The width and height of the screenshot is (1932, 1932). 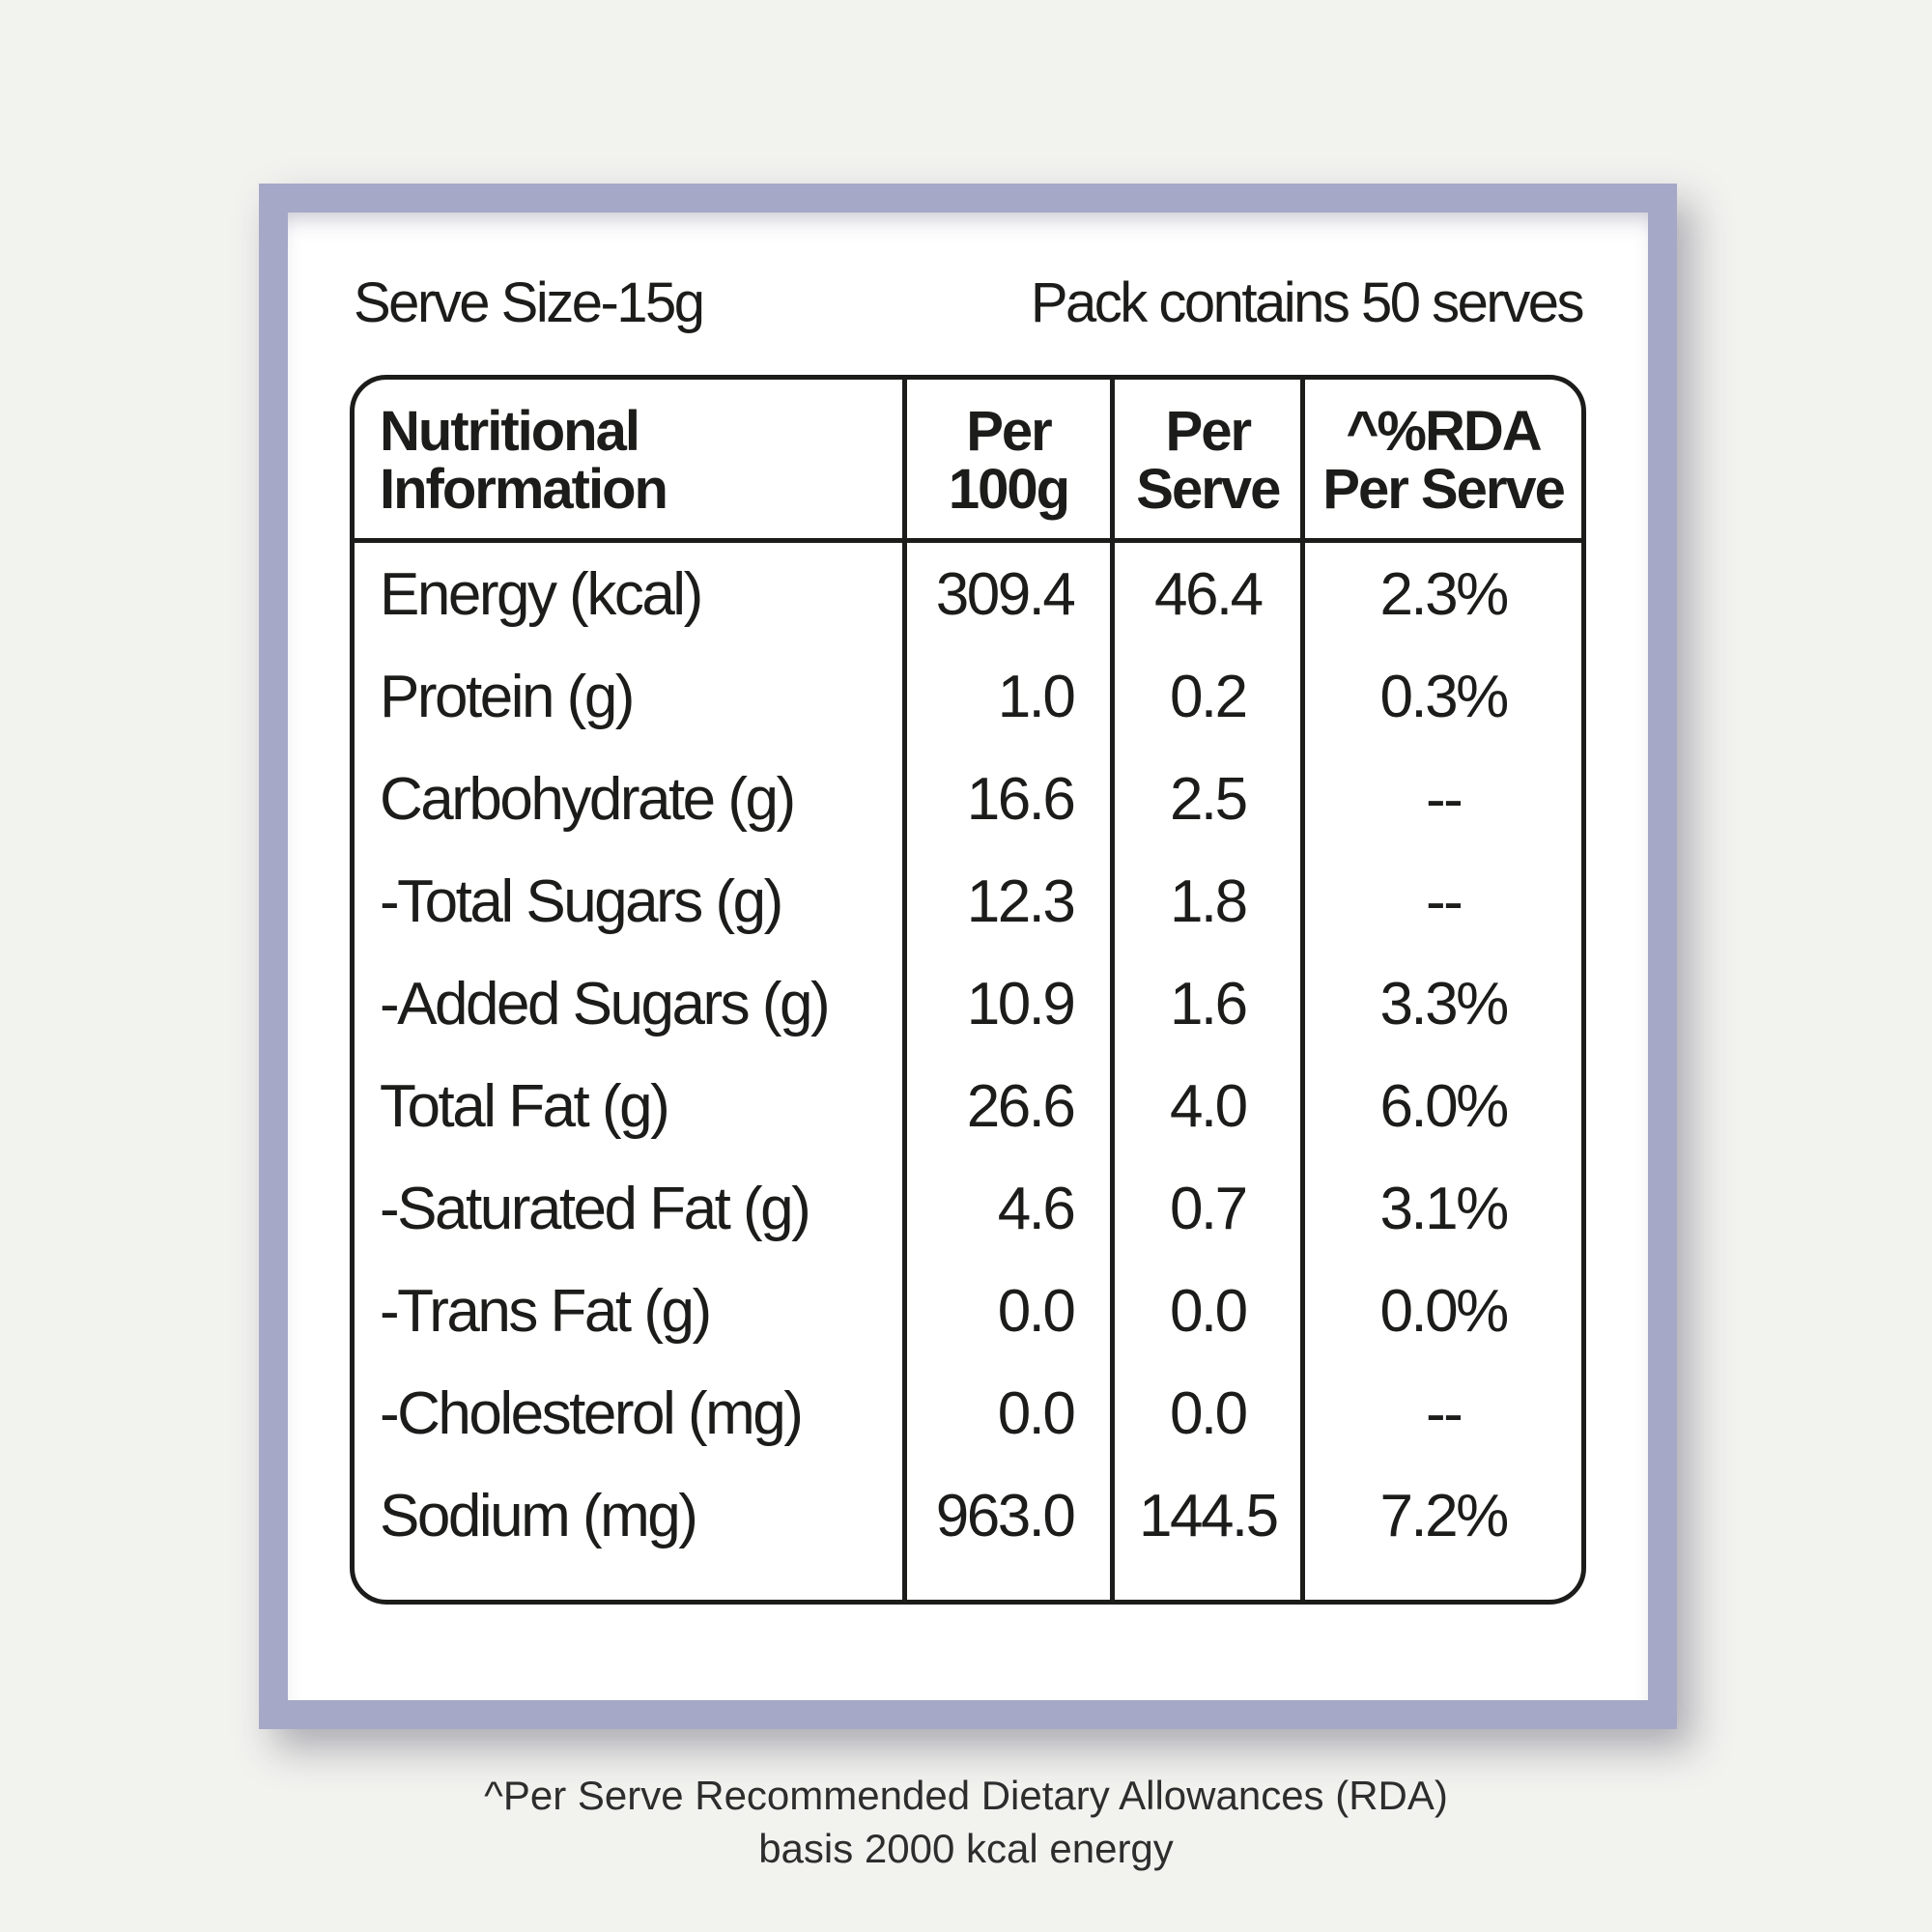 What do you see at coordinates (1210, 1004) in the screenshot?
I see `value-per-serve: 1.6` at bounding box center [1210, 1004].